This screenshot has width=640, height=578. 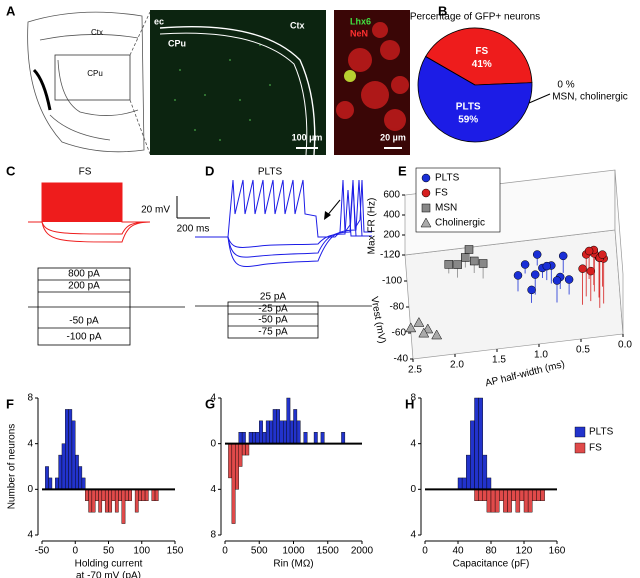 What do you see at coordinates (11, 170) in the screenshot?
I see `panel-label: C` at bounding box center [11, 170].